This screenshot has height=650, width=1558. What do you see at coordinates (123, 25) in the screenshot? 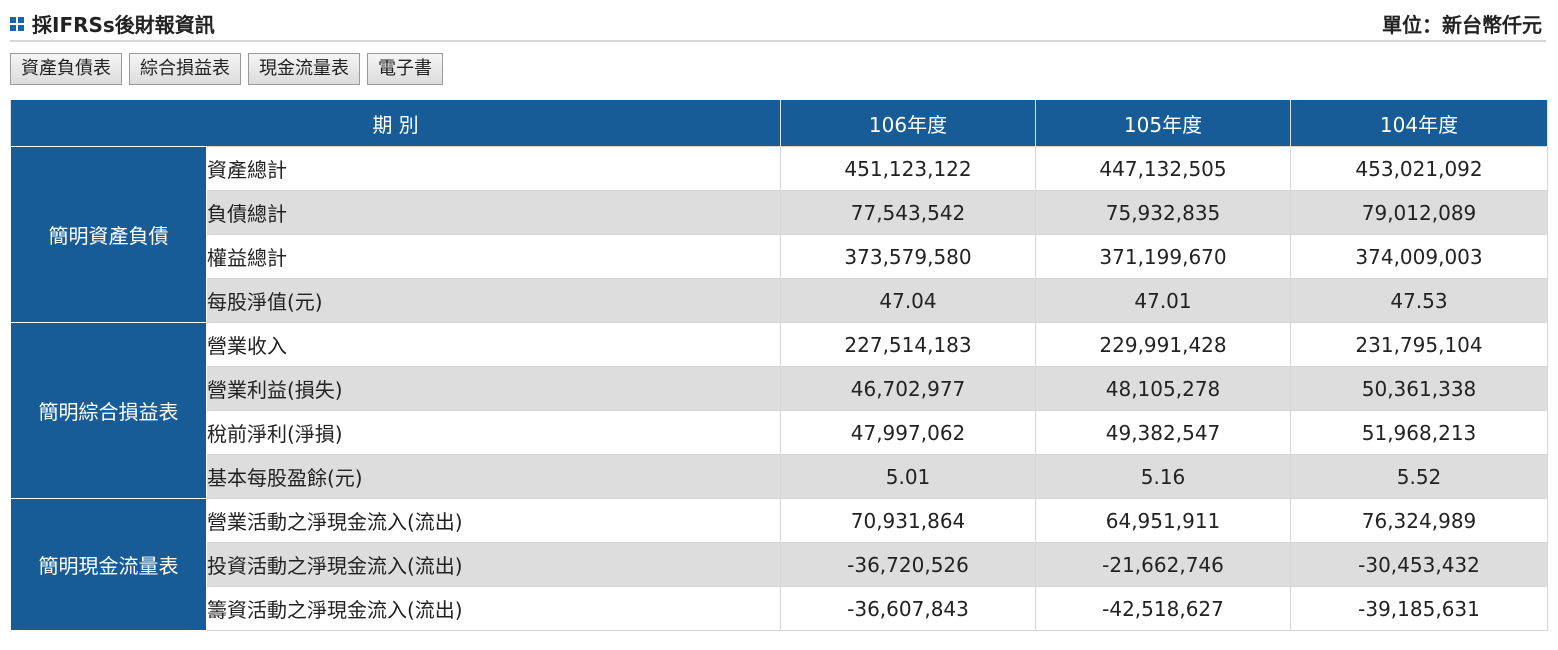
I see `section-title: 採IFRSs後財報資訊` at bounding box center [123, 25].